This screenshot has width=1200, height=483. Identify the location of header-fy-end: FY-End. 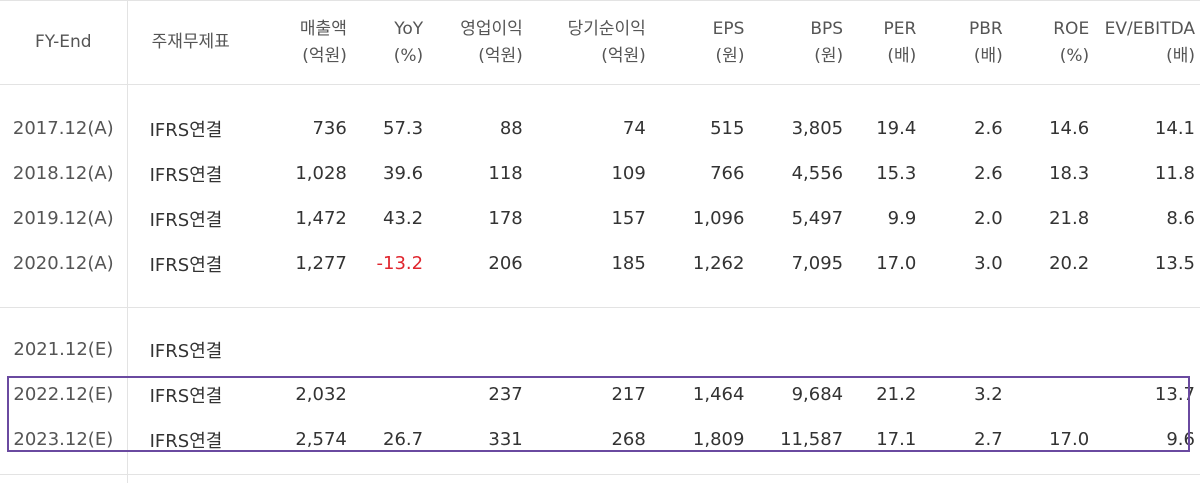
(63, 43).